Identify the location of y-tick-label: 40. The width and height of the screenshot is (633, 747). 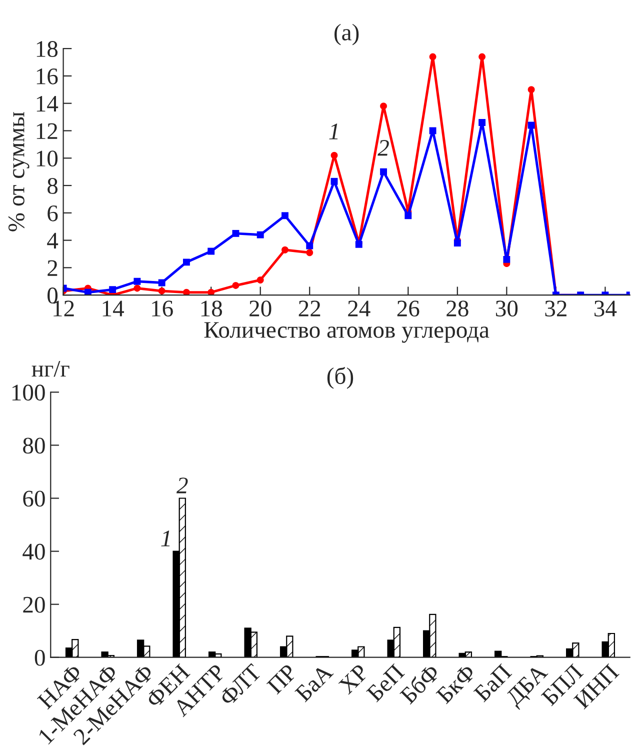
(33, 552).